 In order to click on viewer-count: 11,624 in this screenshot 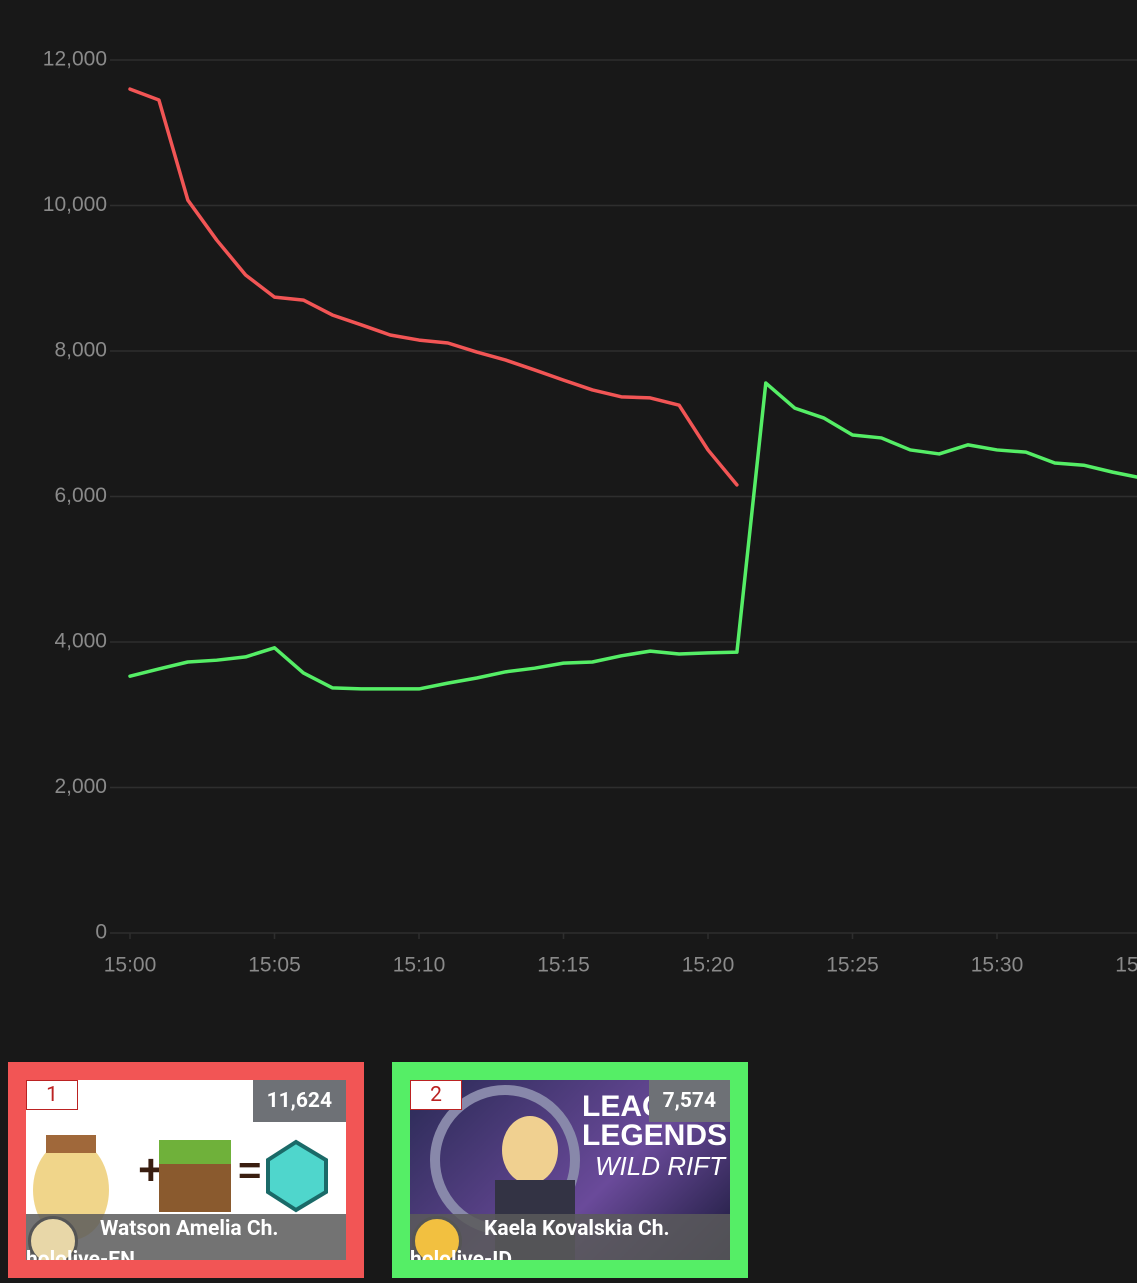, I will do `click(299, 1101)`.